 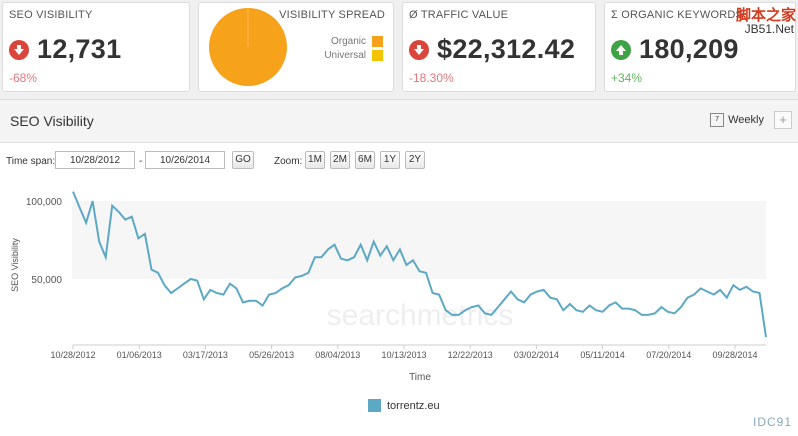 I want to click on panel-title: SEO Visibility, so click(x=52, y=121).